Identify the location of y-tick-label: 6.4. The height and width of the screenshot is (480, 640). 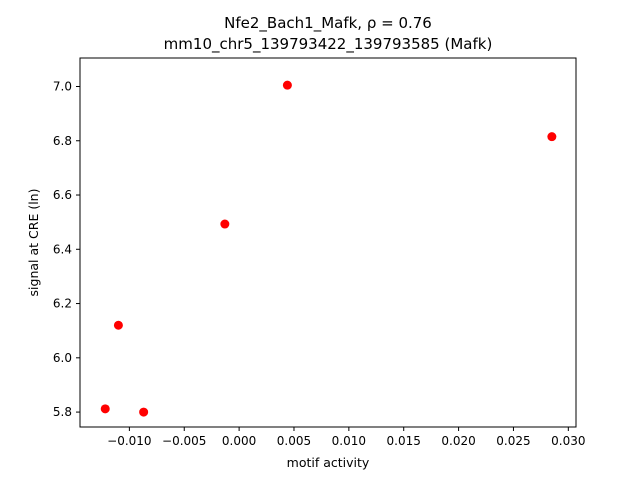
(62, 249).